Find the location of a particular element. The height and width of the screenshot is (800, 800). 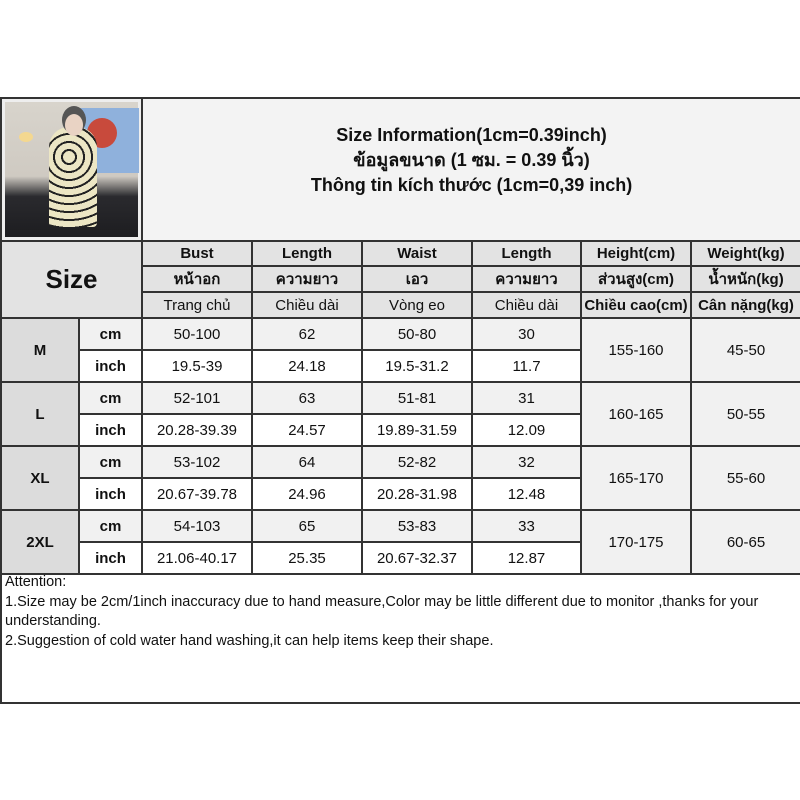

table-row: 2XL cm 54-103 65 53-83 33 170-175 60-65 is located at coordinates (400, 542).